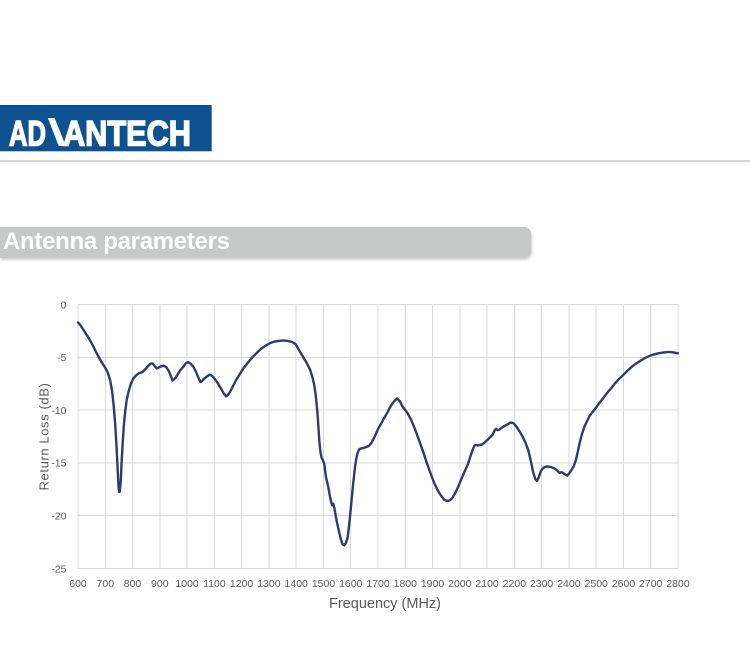 This screenshot has height=650, width=750. What do you see at coordinates (624, 584) in the screenshot?
I see `svg-text: 2600` at bounding box center [624, 584].